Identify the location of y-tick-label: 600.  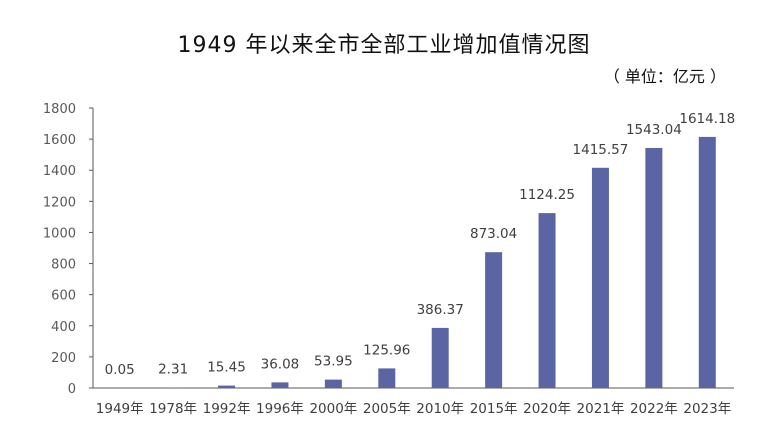
(63, 296).